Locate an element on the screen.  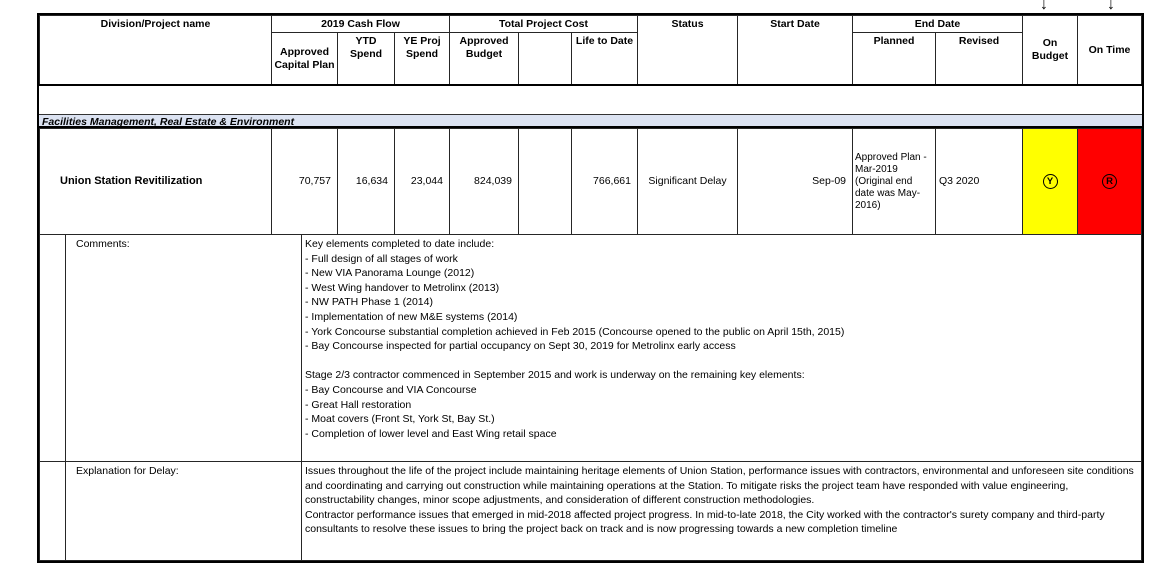
col-header-on-time: On Time is located at coordinates (1109, 50).